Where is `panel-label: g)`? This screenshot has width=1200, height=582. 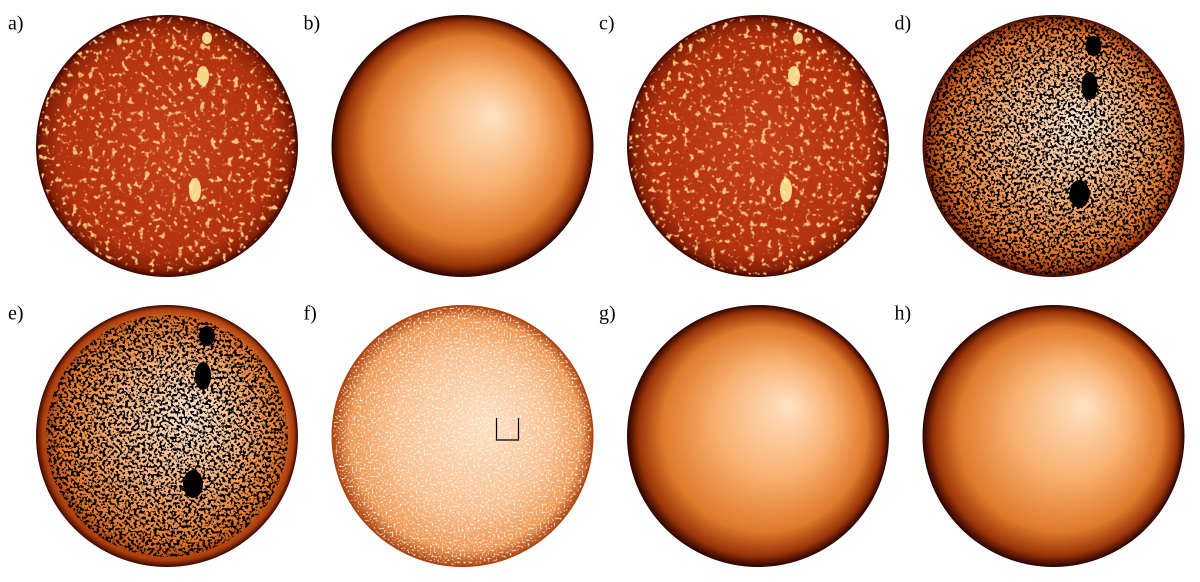 panel-label: g) is located at coordinates (607, 314).